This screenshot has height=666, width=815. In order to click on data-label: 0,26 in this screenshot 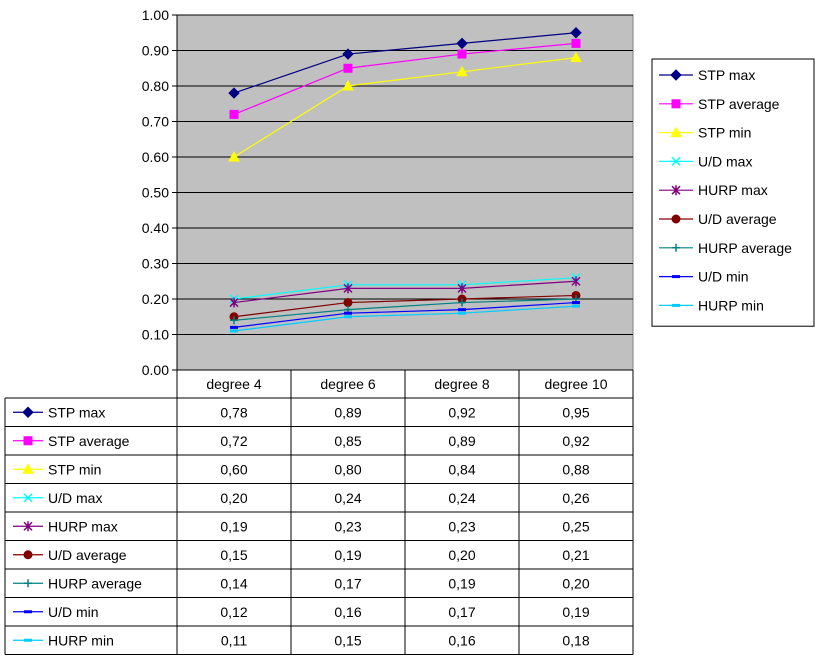, I will do `click(575, 498)`.